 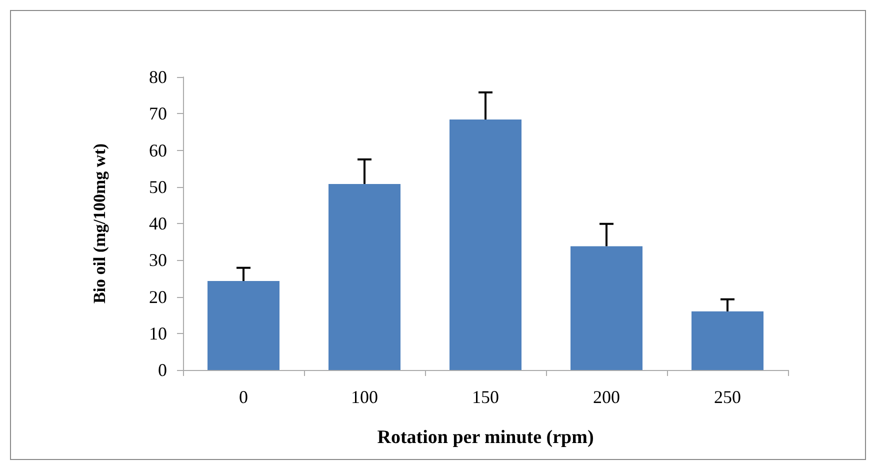 What do you see at coordinates (485, 397) in the screenshot?
I see `x-tick-label: 150` at bounding box center [485, 397].